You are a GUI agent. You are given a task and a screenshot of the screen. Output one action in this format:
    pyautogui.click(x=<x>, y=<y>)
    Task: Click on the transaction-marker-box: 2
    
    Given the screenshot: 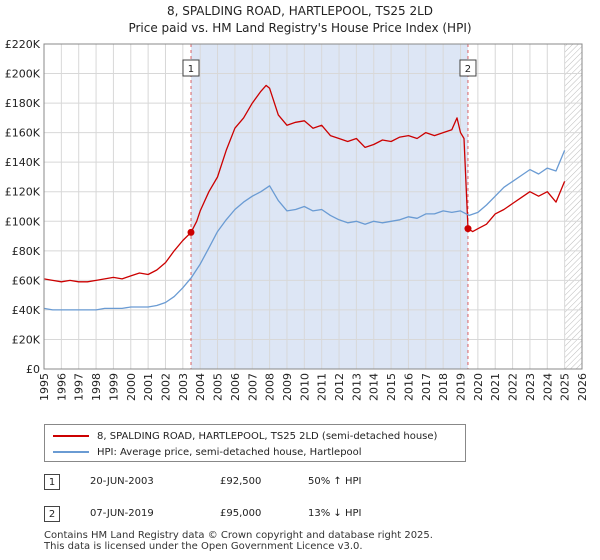 What is the action you would take?
    pyautogui.click(x=52, y=514)
    